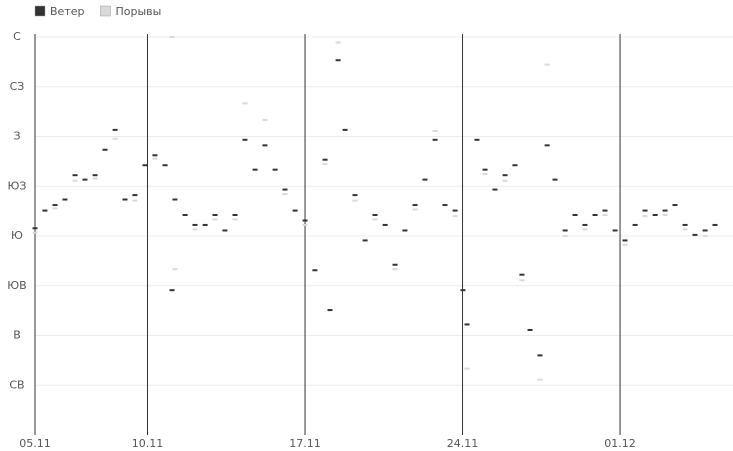 The height and width of the screenshot is (451, 733). I want to click on y-tick-label: З, so click(16, 136).